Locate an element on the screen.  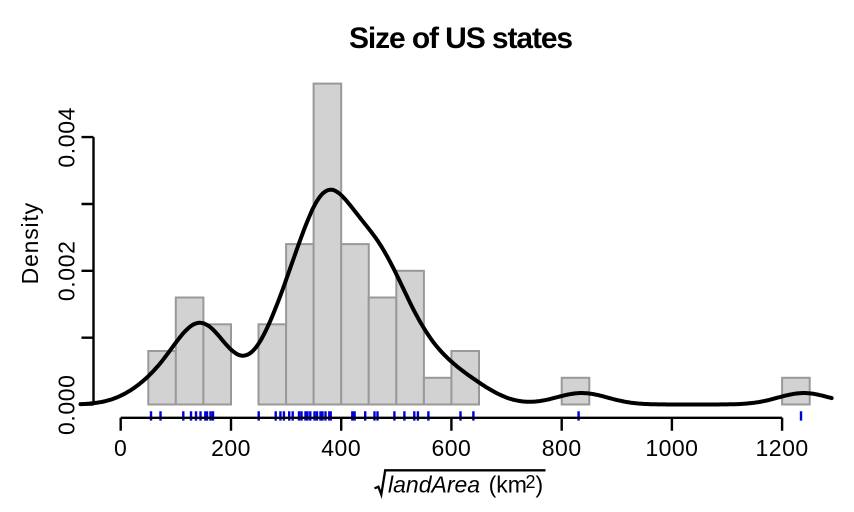
svg-text: 0.000 is located at coordinates (66, 404).